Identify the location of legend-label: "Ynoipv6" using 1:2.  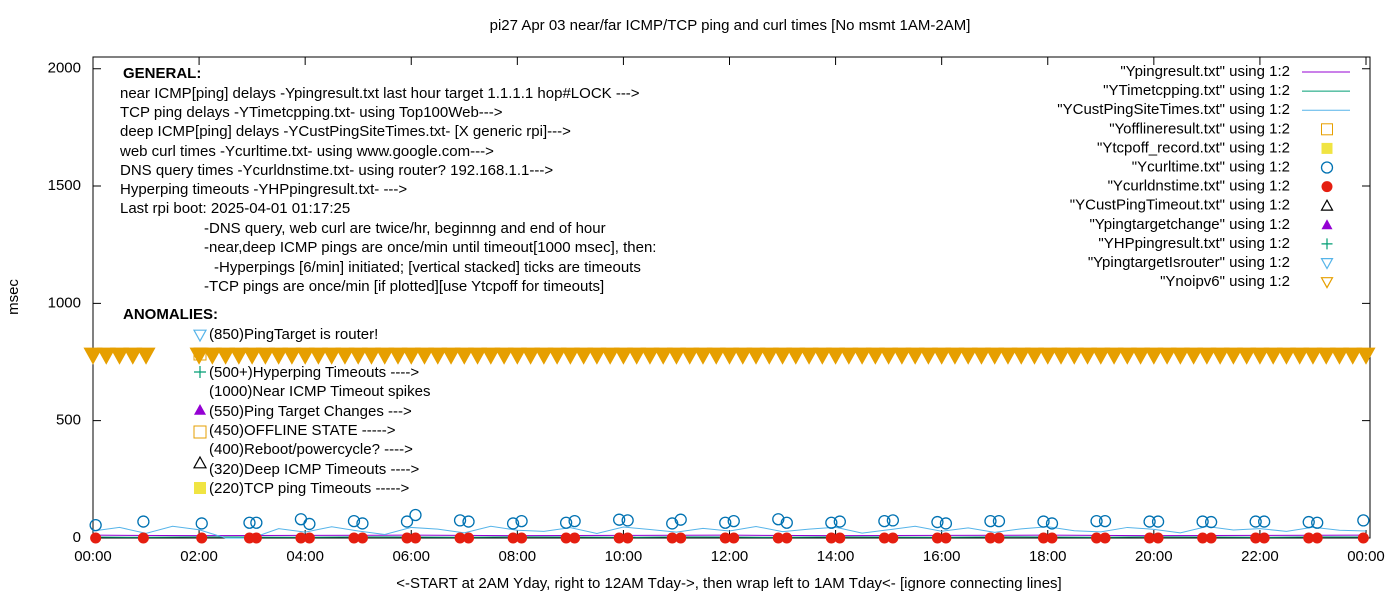
(1225, 281).